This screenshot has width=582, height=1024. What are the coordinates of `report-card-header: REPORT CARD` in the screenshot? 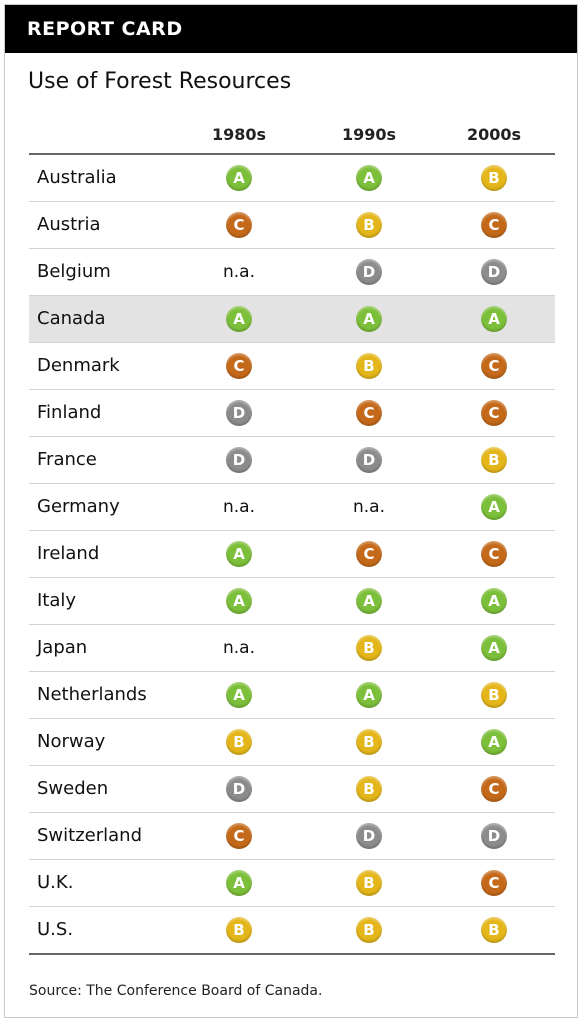 It's located at (291, 29).